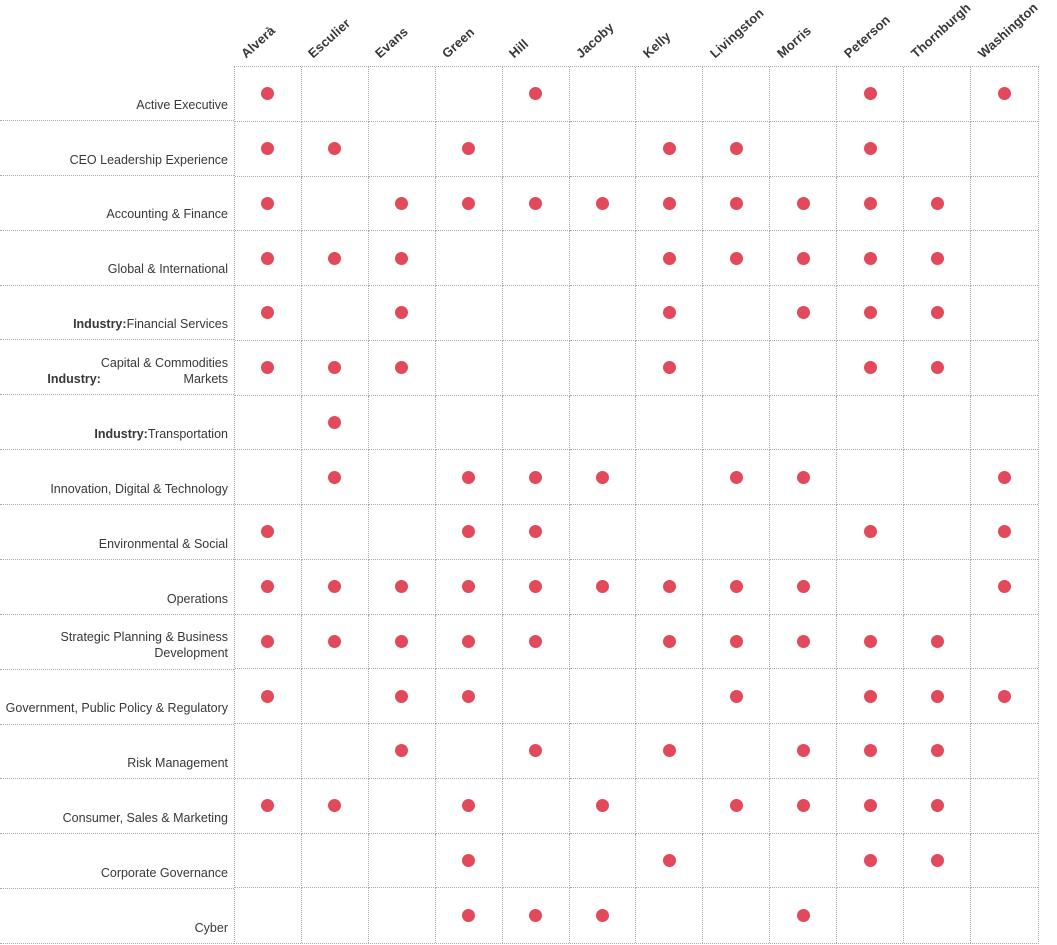 This screenshot has height=945, width=1057. I want to click on row-label: Industry: Transportation, so click(117, 423).